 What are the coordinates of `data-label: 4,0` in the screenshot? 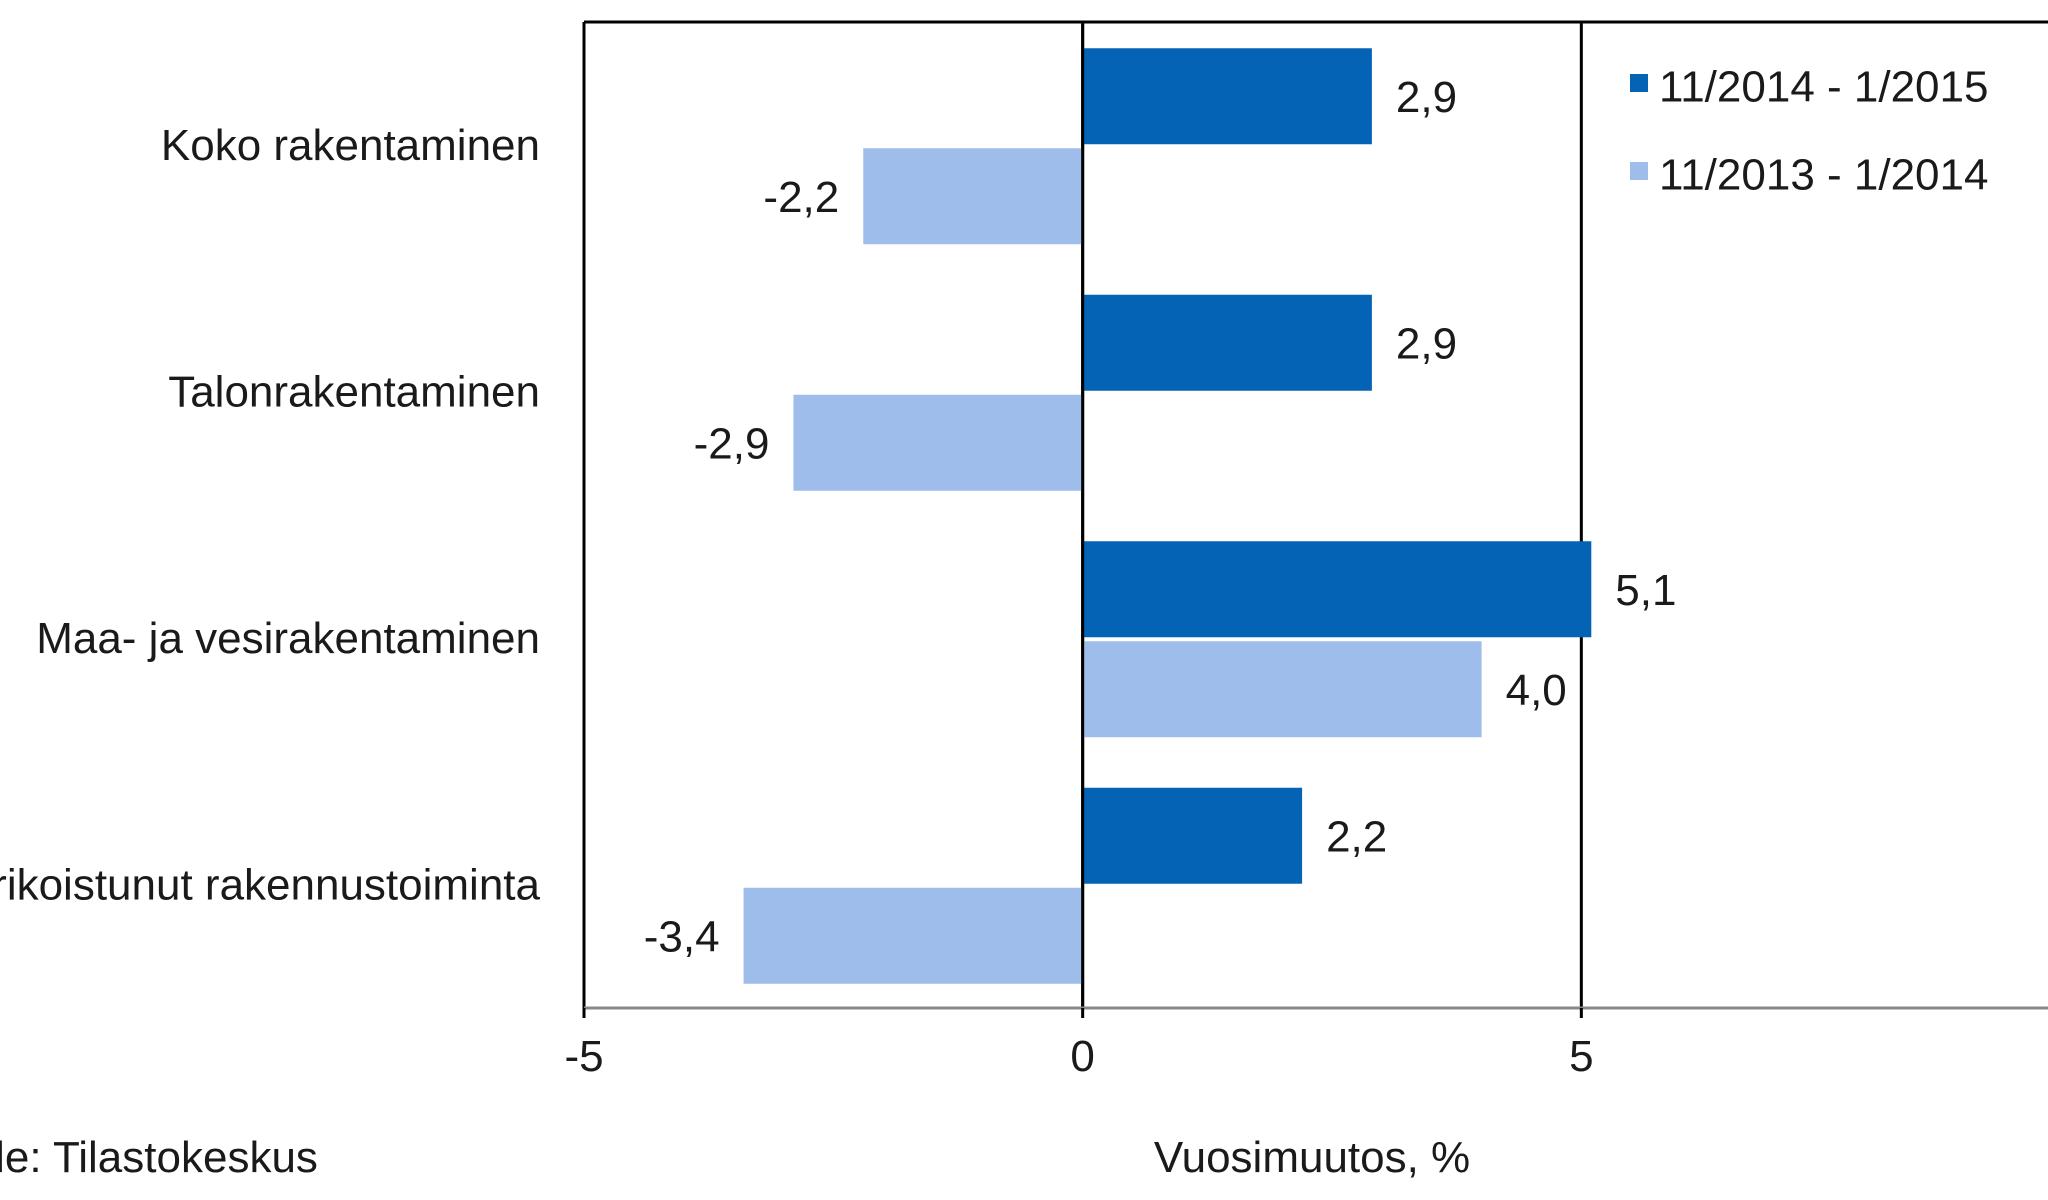 It's located at (1536, 690).